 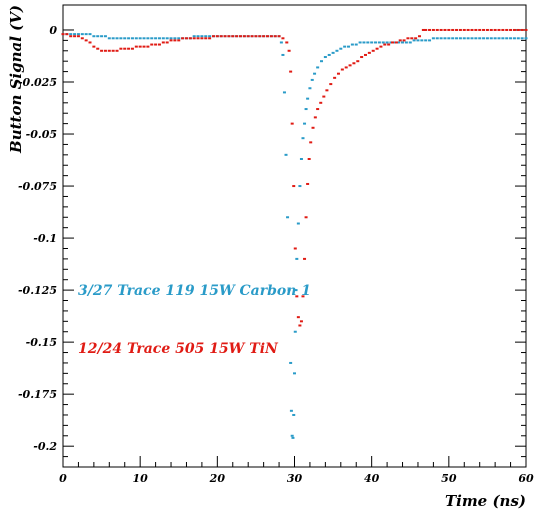 I want to click on y-tick-label: -0.2, so click(x=45, y=446).